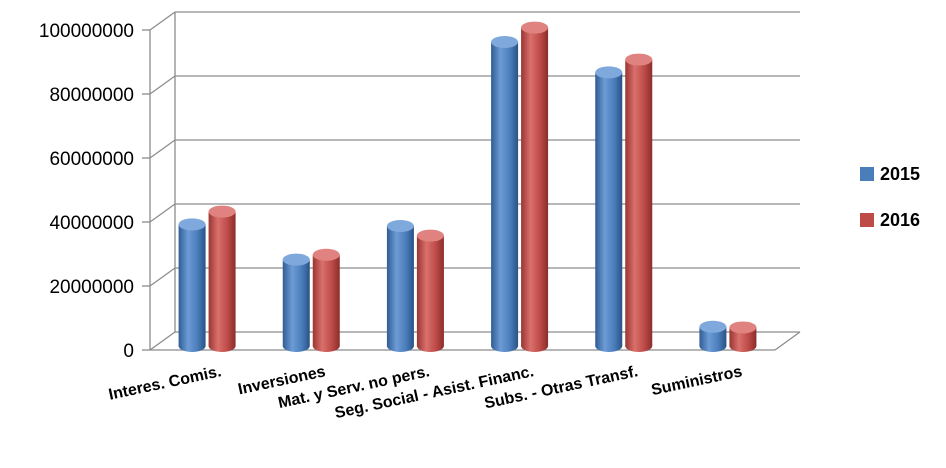 The width and height of the screenshot is (946, 468). I want to click on y-tick-label: 40000000, so click(91, 223).